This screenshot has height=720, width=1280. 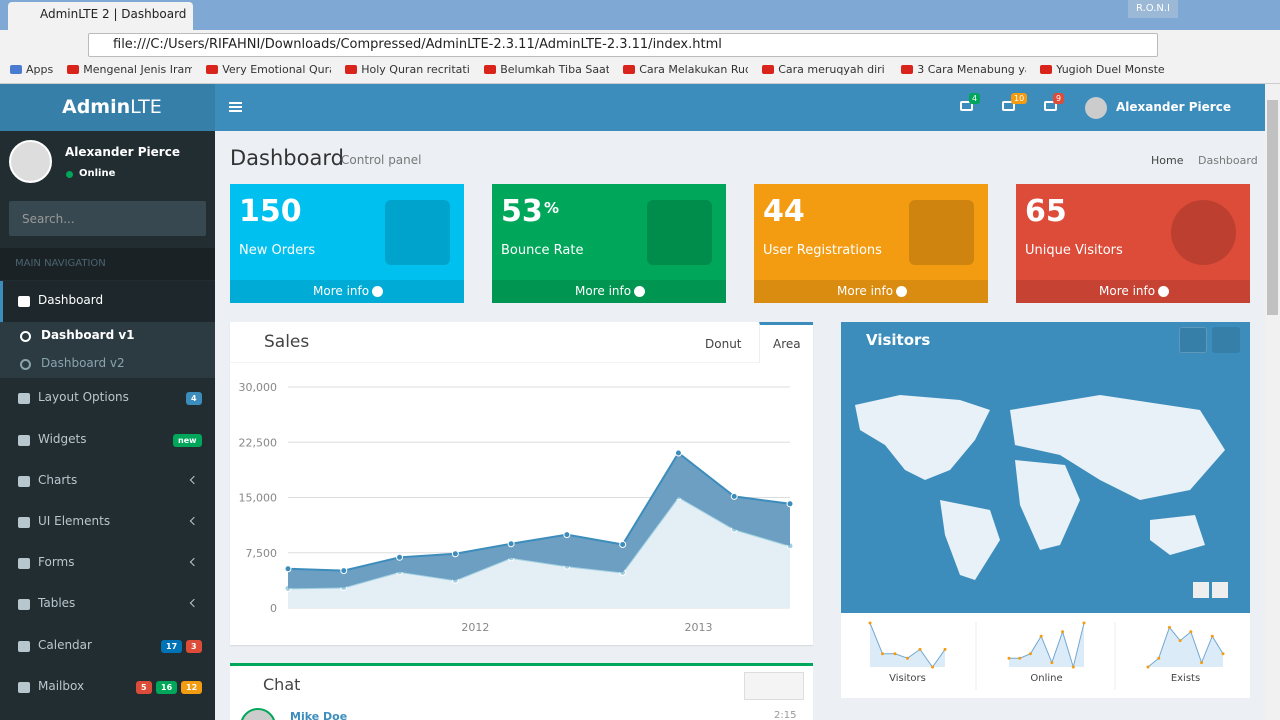 What do you see at coordinates (1167, 160) in the screenshot?
I see `breadcrumb-home: Home` at bounding box center [1167, 160].